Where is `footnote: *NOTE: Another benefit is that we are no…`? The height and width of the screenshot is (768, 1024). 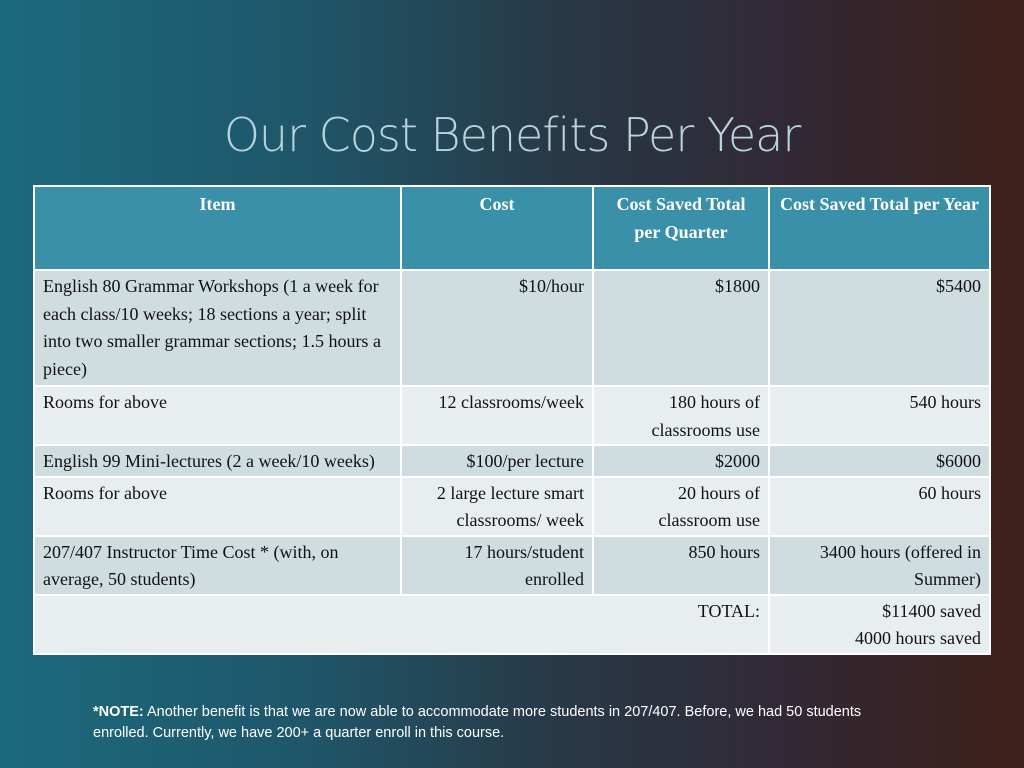 footnote: *NOTE: Another benefit is that we are no… is located at coordinates (493, 723).